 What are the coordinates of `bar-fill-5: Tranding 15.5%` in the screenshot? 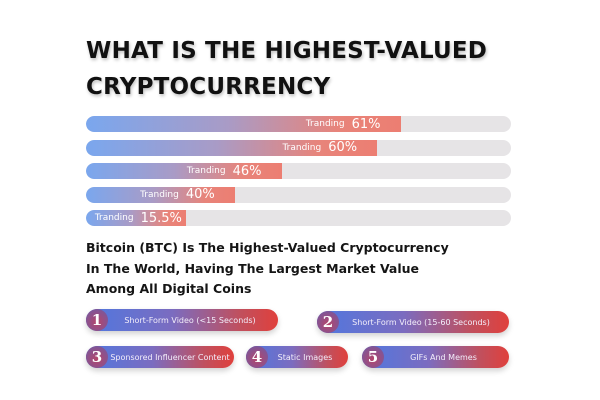 It's located at (136, 218).